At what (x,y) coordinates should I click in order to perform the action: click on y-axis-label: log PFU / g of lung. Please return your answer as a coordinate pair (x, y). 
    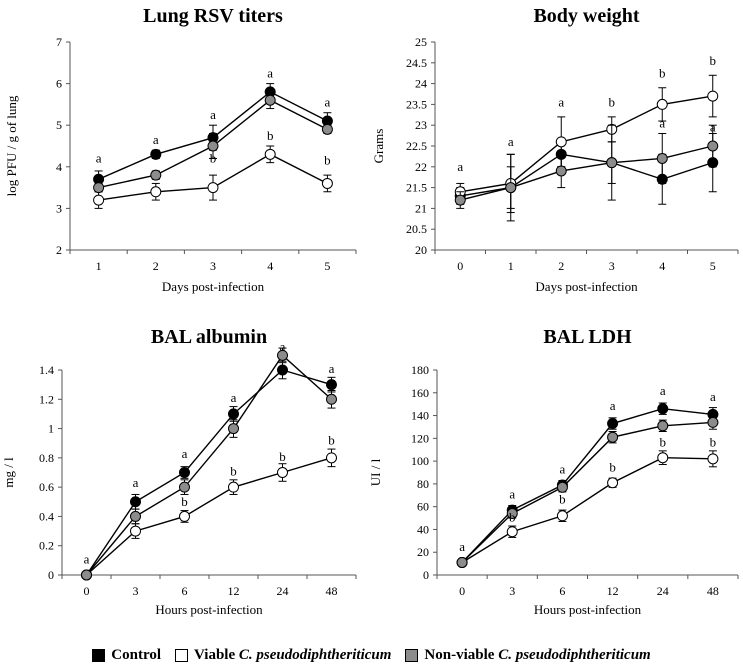
    Looking at the image, I should click on (11, 145).